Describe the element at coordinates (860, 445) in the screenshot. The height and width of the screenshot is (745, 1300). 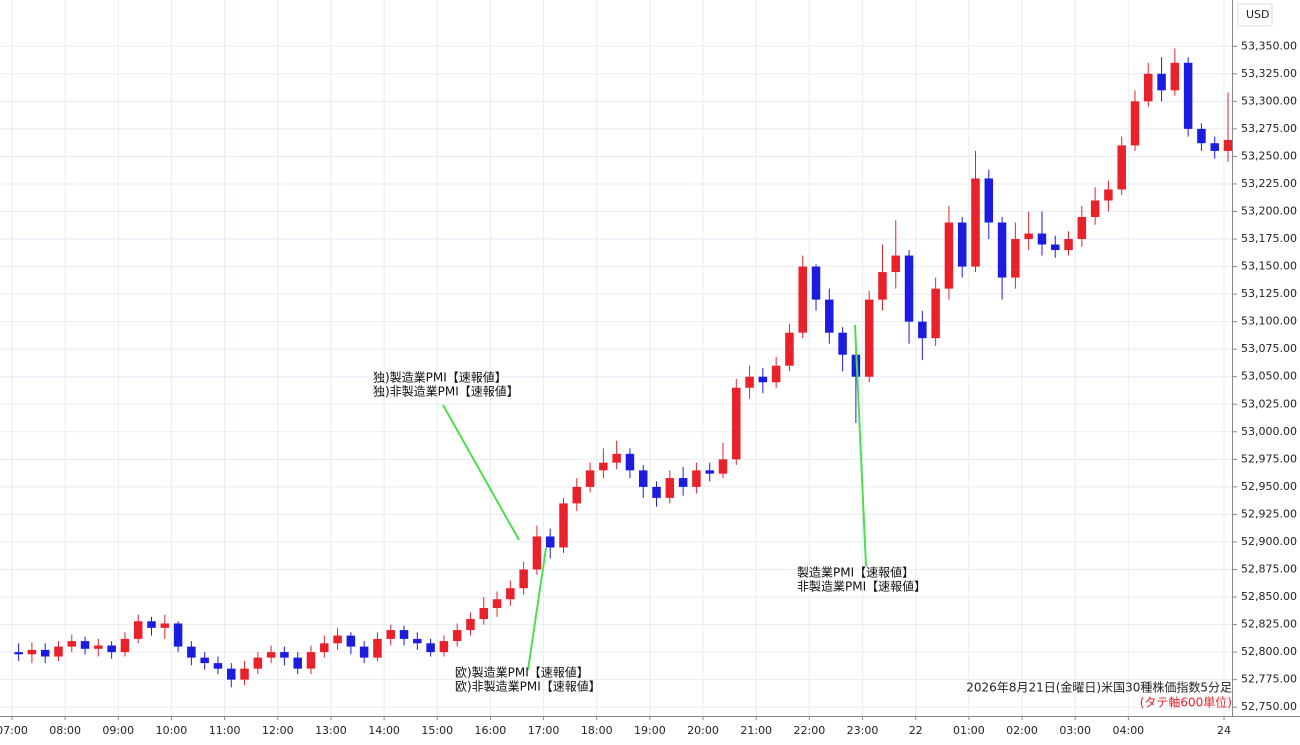
I see `annotation-pointer` at that location.